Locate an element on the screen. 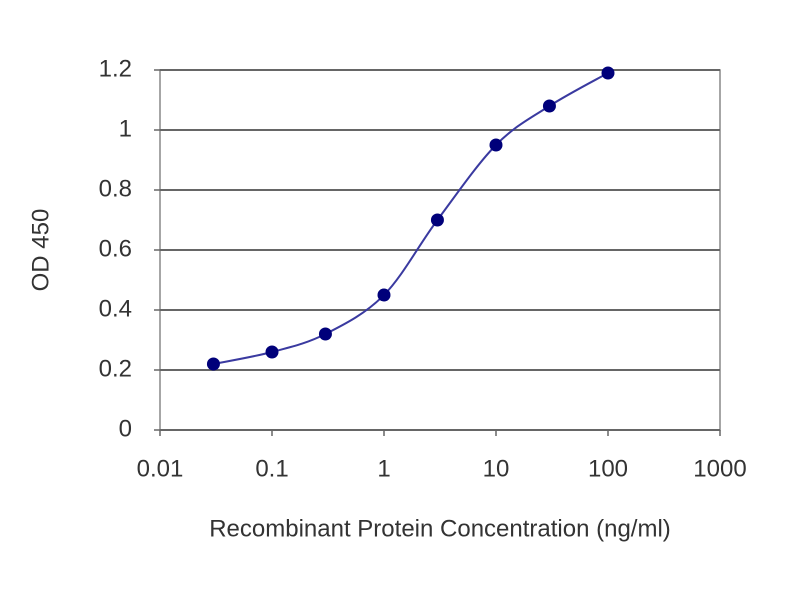  y-tick-label: 0.4 is located at coordinates (115, 308).